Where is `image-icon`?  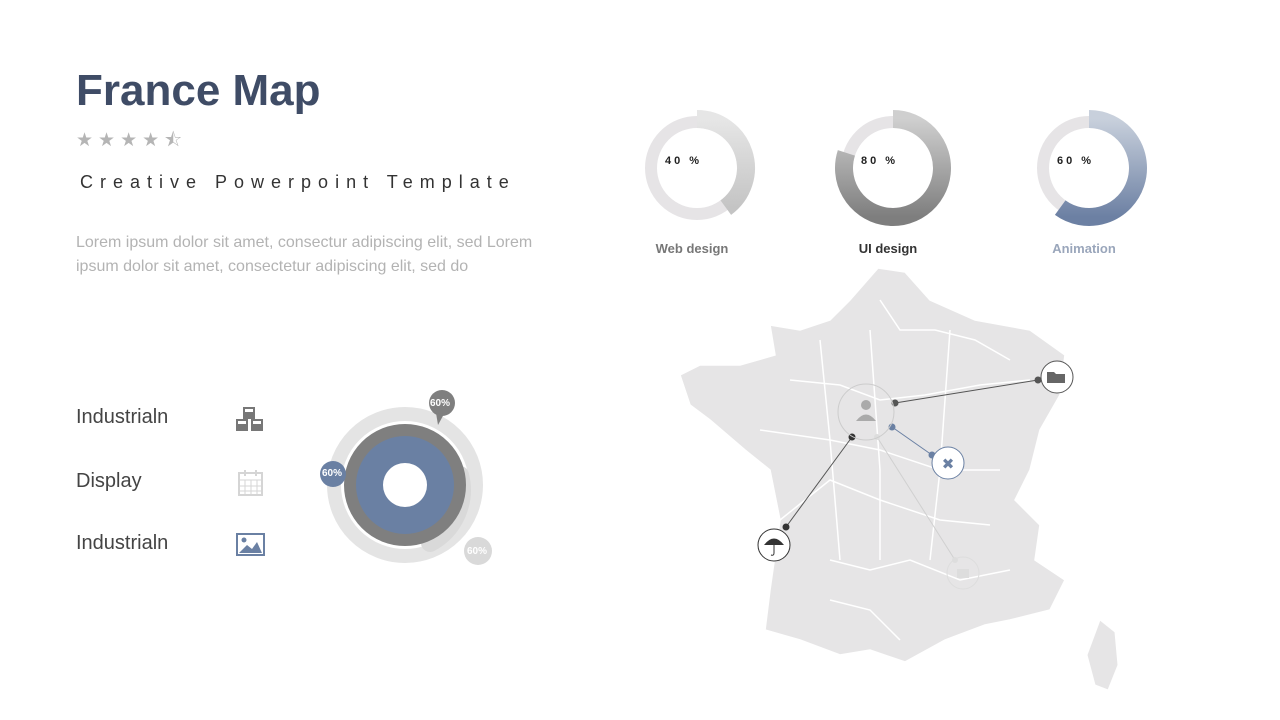 image-icon is located at coordinates (250, 544).